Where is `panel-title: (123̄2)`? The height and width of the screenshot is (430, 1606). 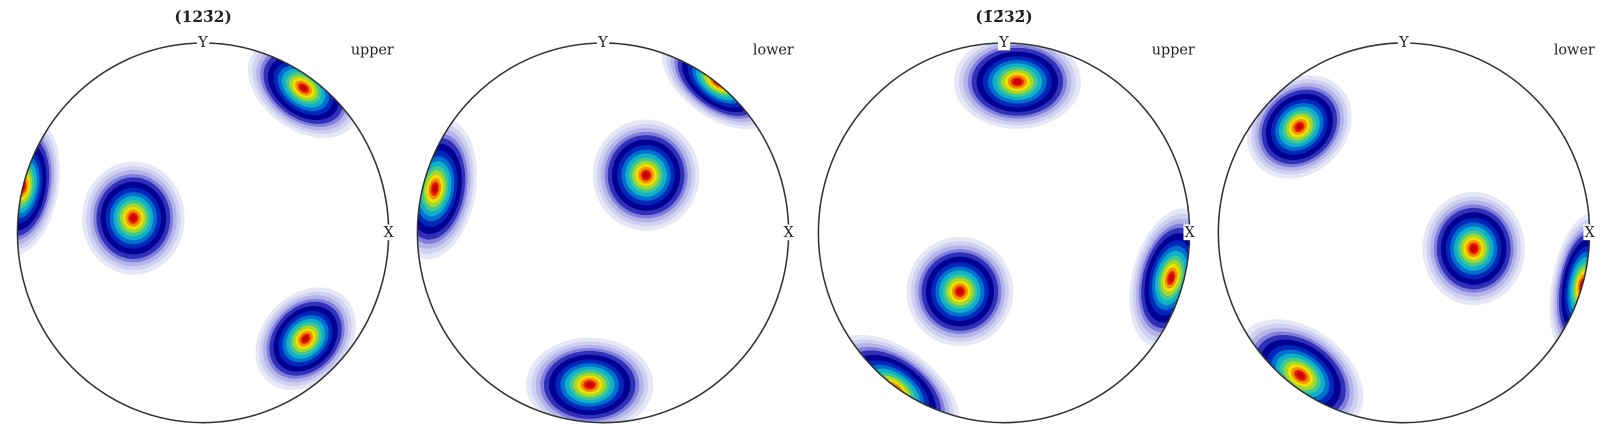 panel-title: (123̄2) is located at coordinates (202, 16).